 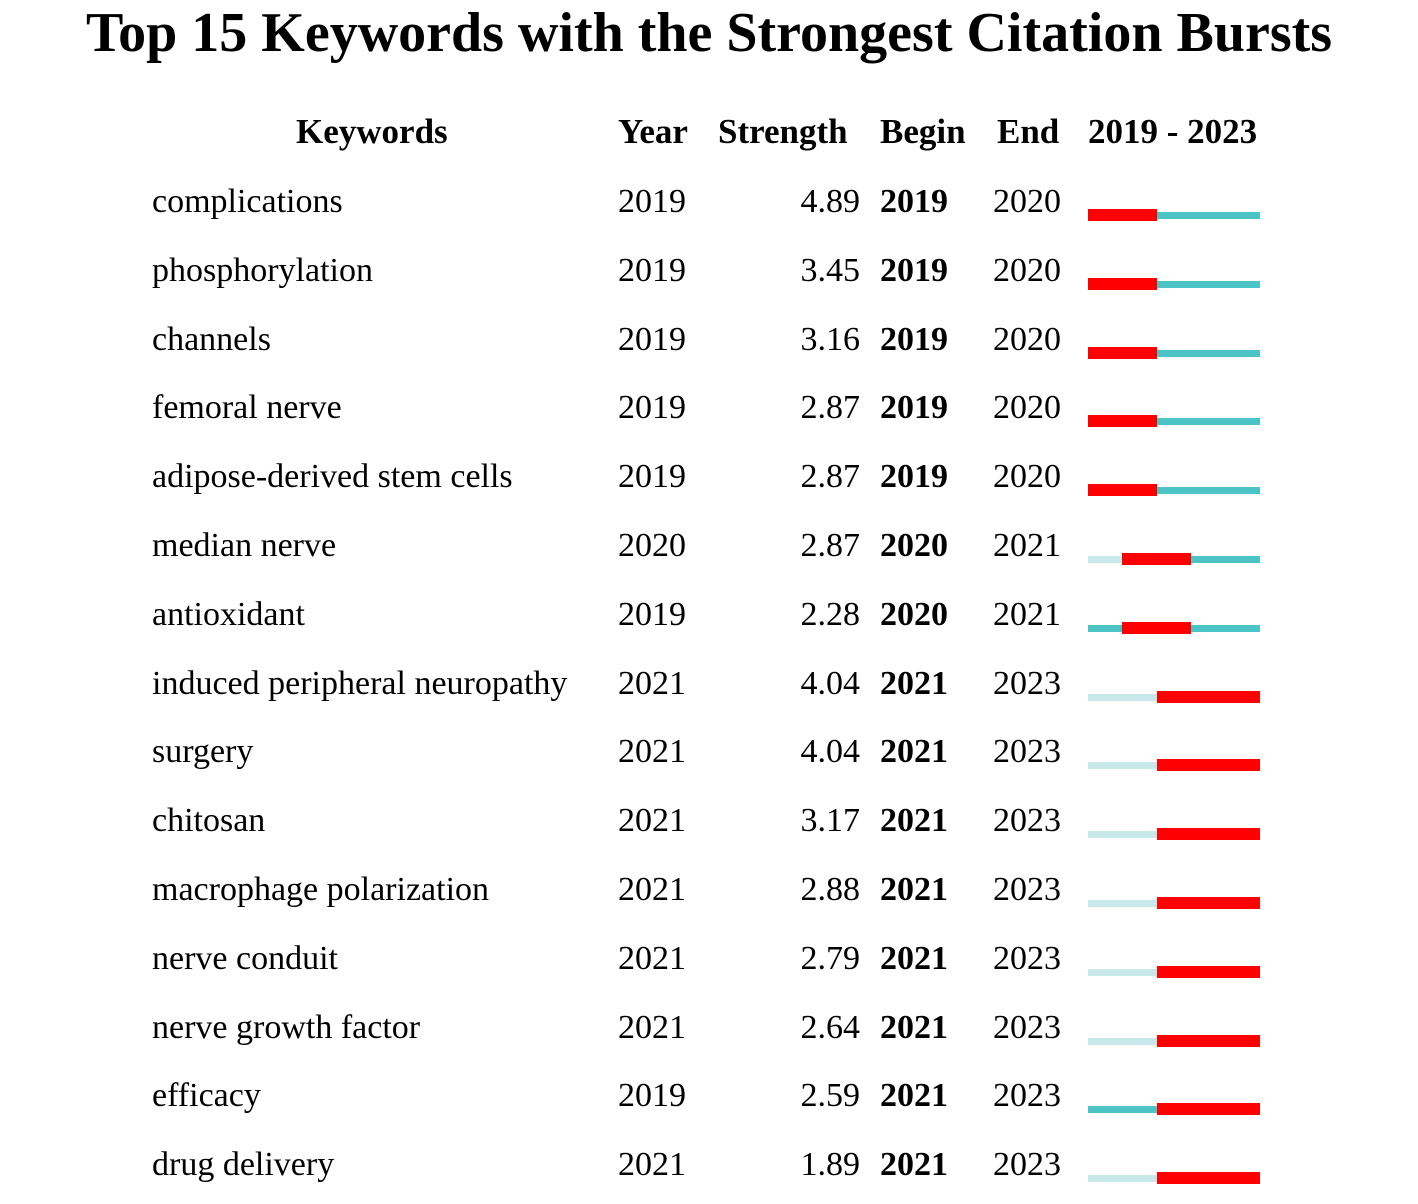 What do you see at coordinates (914, 614) in the screenshot?
I see `begin-cell: 2020` at bounding box center [914, 614].